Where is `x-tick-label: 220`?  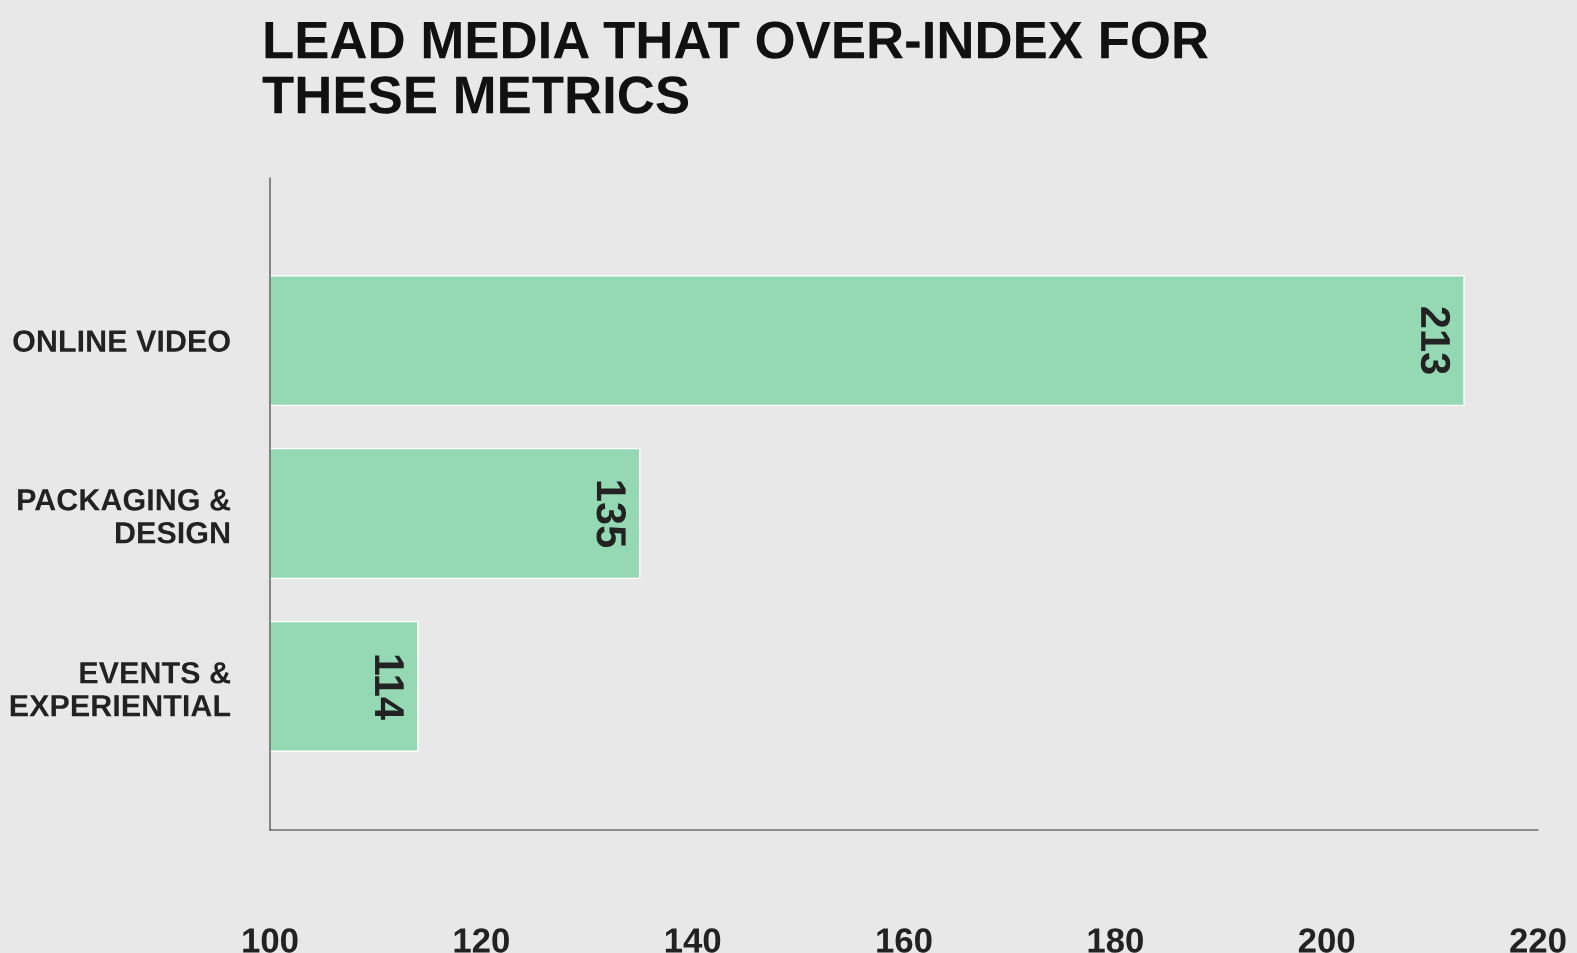
x-tick-label: 220 is located at coordinates (1538, 940).